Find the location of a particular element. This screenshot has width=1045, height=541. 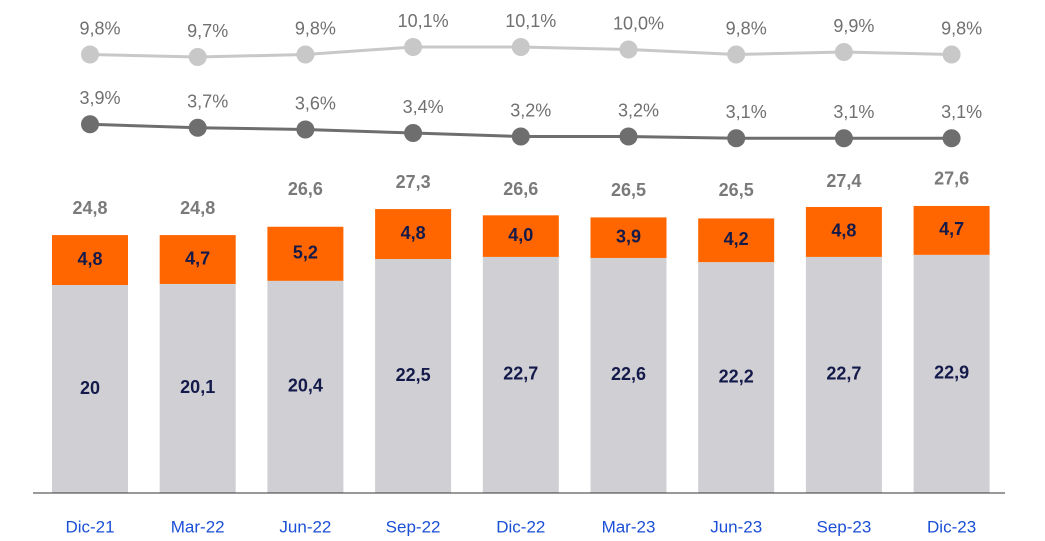

bar-value-label: 20,4 is located at coordinates (305, 386).